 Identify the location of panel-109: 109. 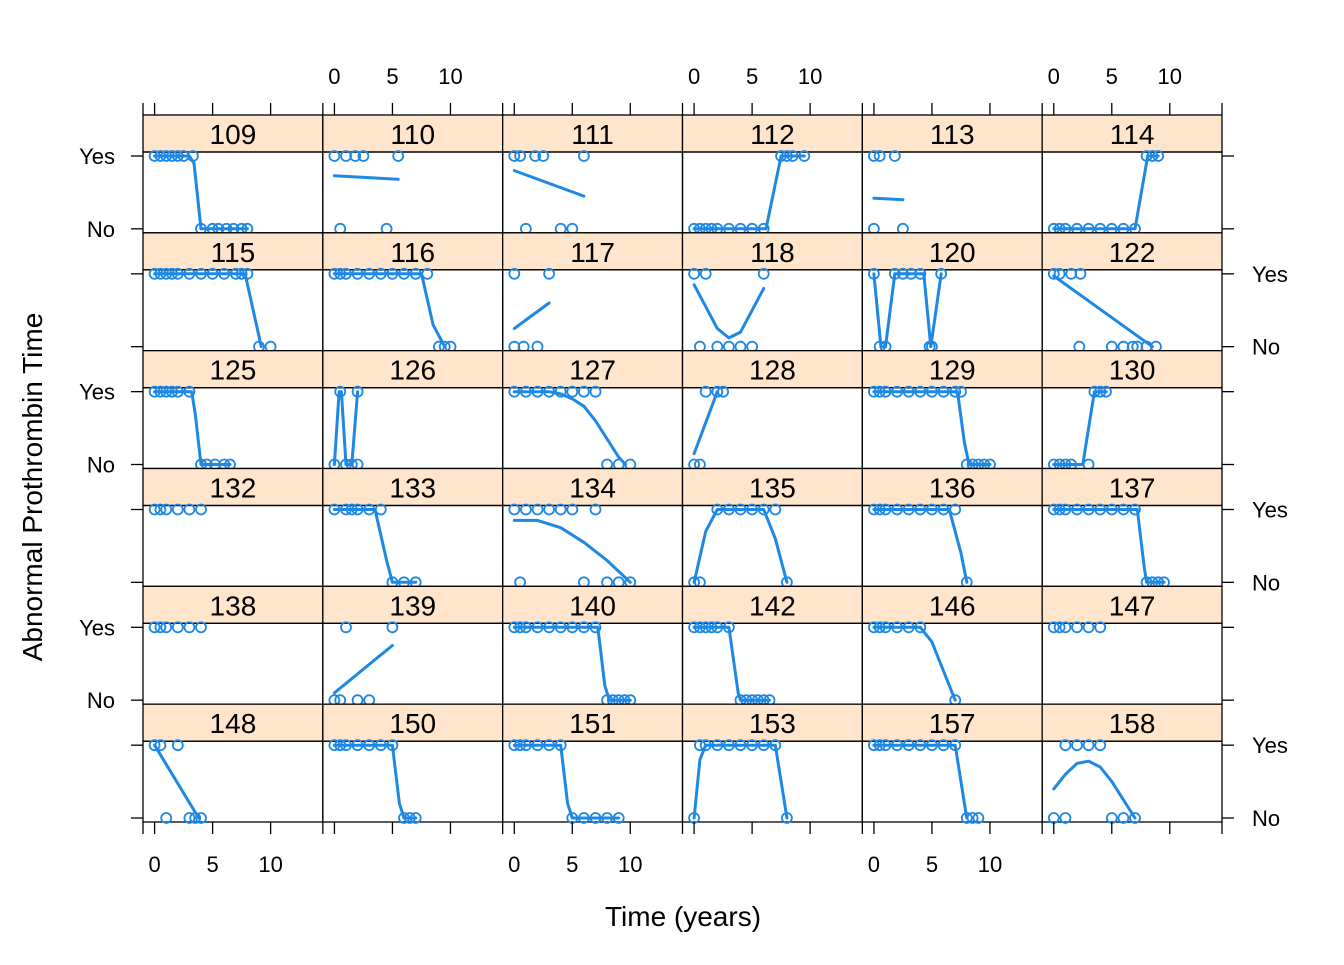
(233, 174).